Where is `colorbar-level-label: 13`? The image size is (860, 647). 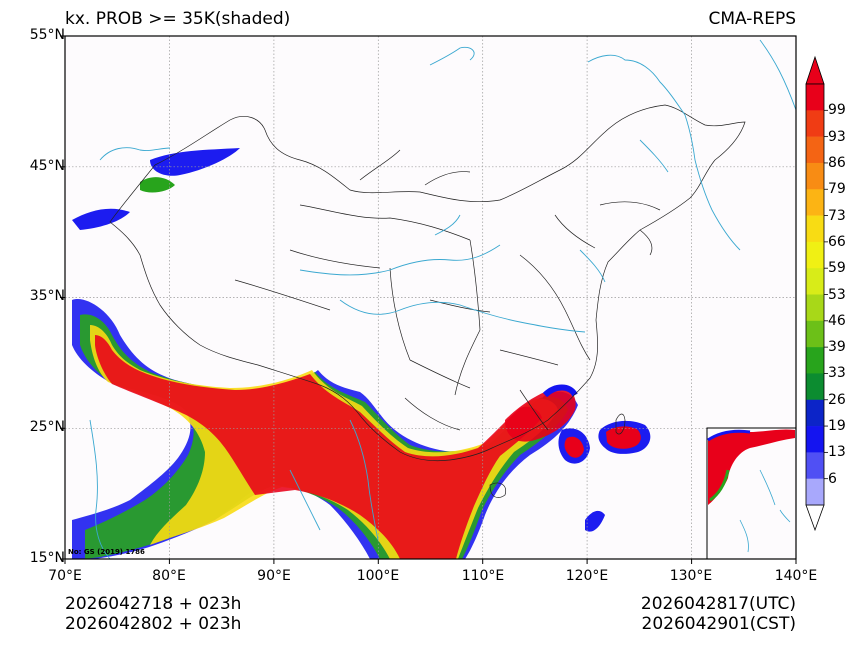 colorbar-level-label: 13 is located at coordinates (837, 452).